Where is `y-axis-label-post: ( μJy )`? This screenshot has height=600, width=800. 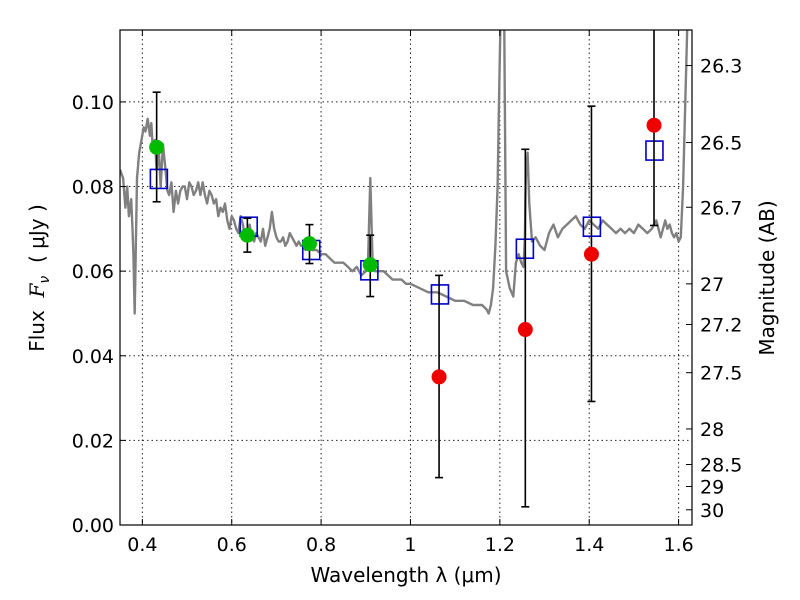 y-axis-label-post: ( μJy ) is located at coordinates (37, 240).